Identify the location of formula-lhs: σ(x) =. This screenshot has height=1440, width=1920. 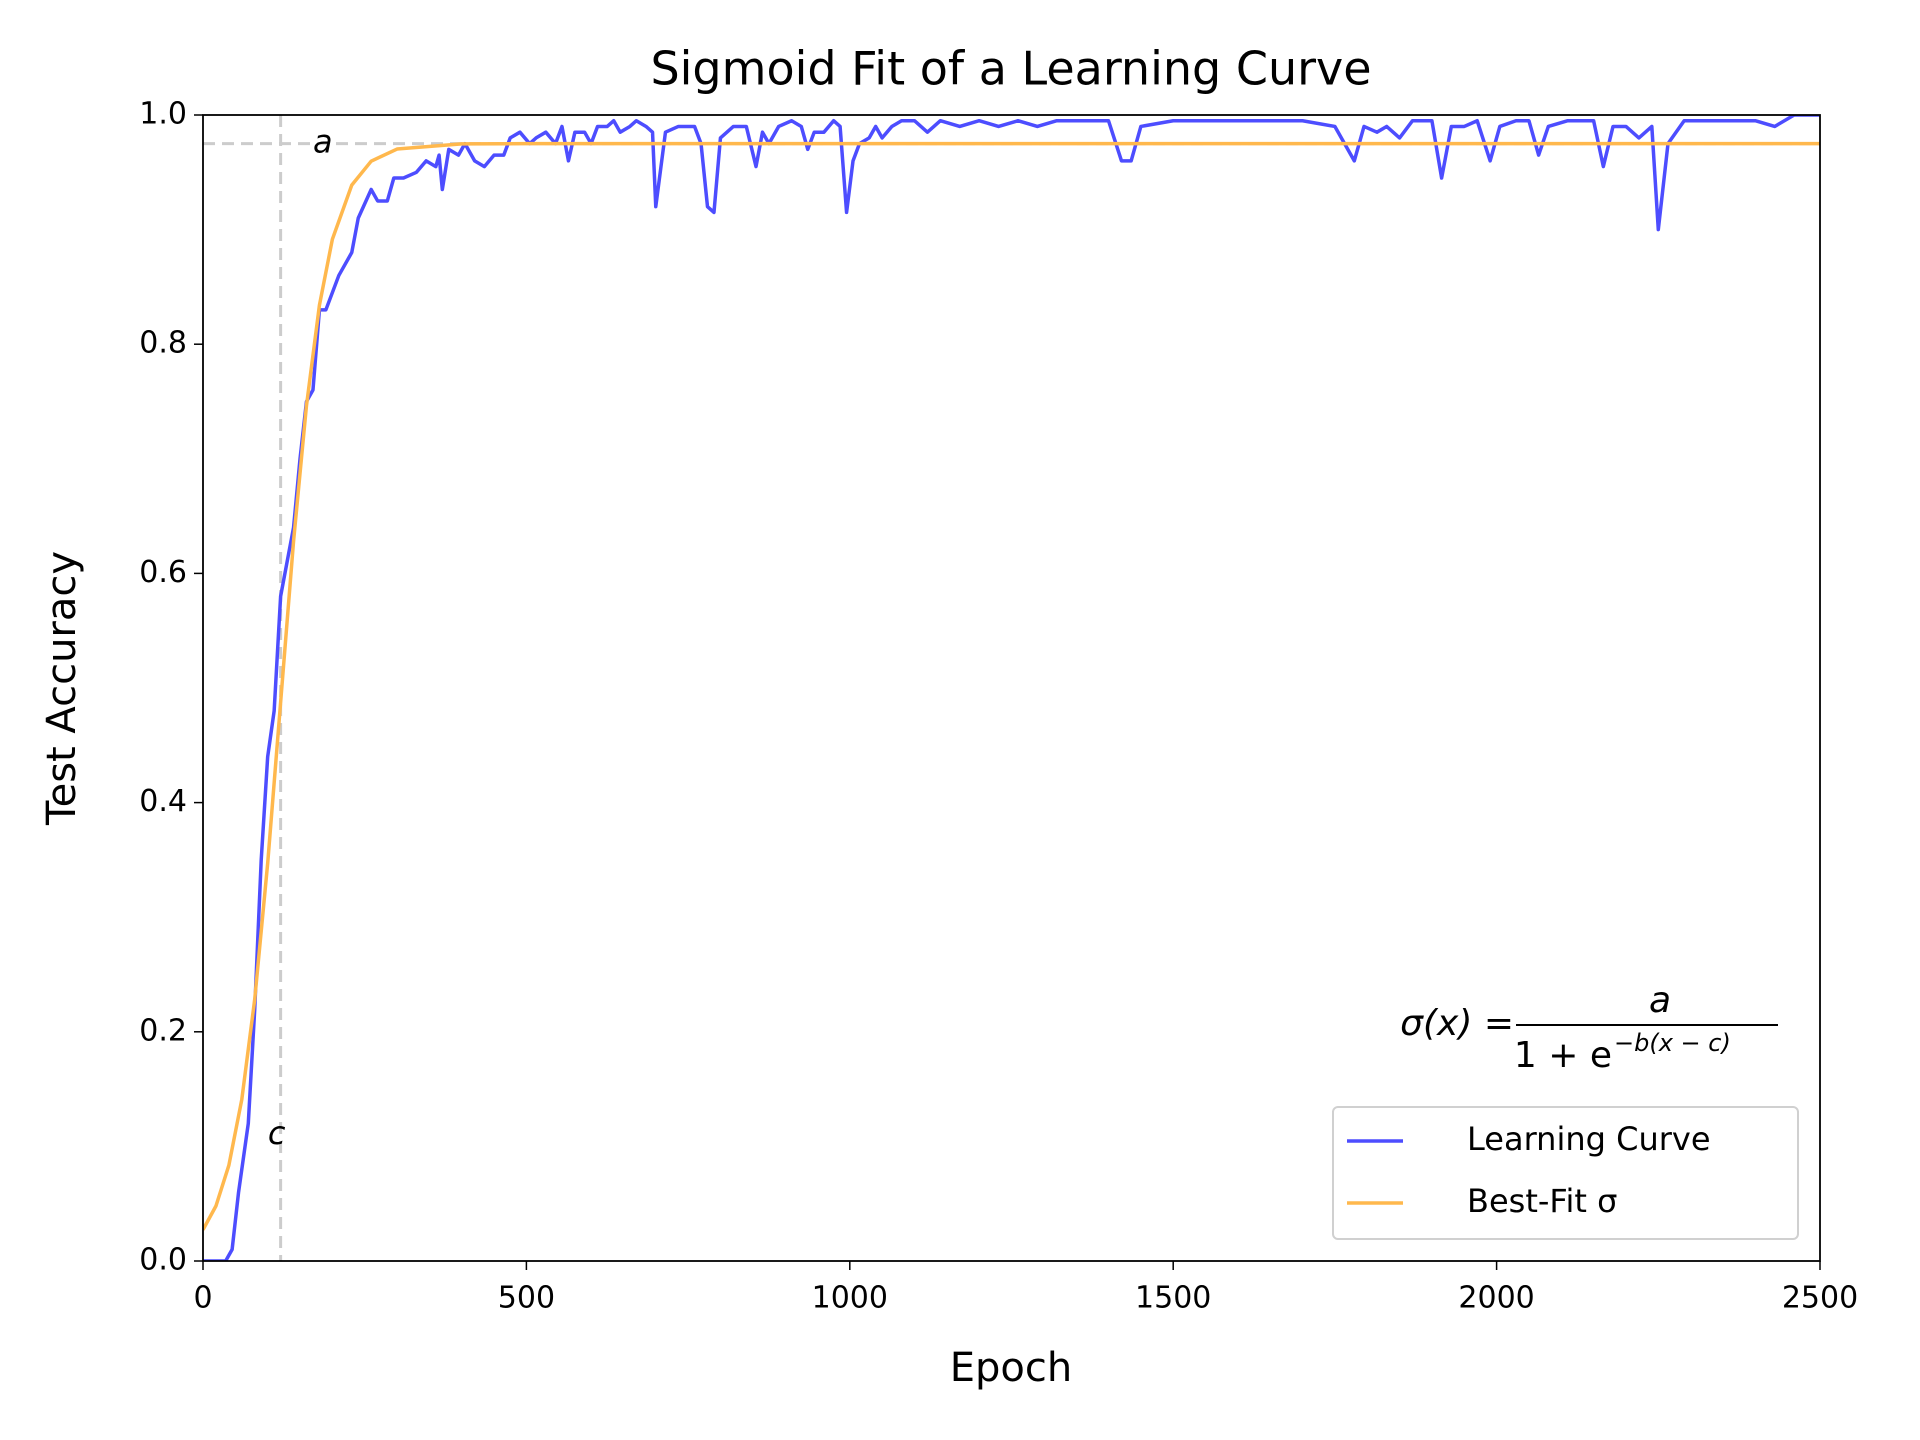
(1457, 1023).